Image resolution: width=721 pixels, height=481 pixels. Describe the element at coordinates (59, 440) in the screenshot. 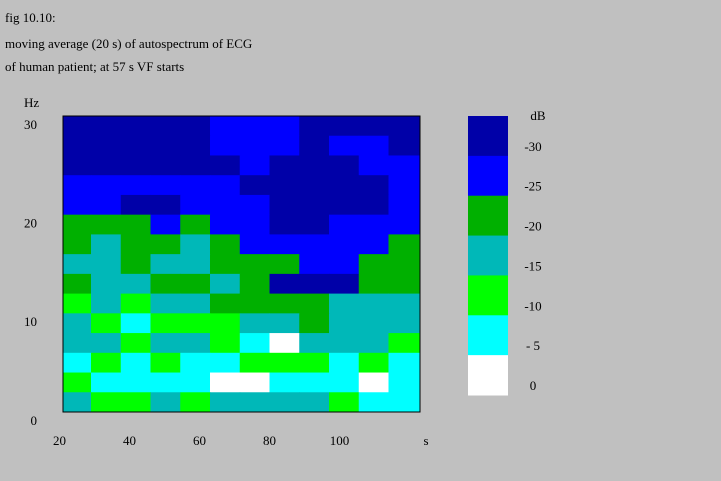

I see `x-tick-label: 20` at that location.